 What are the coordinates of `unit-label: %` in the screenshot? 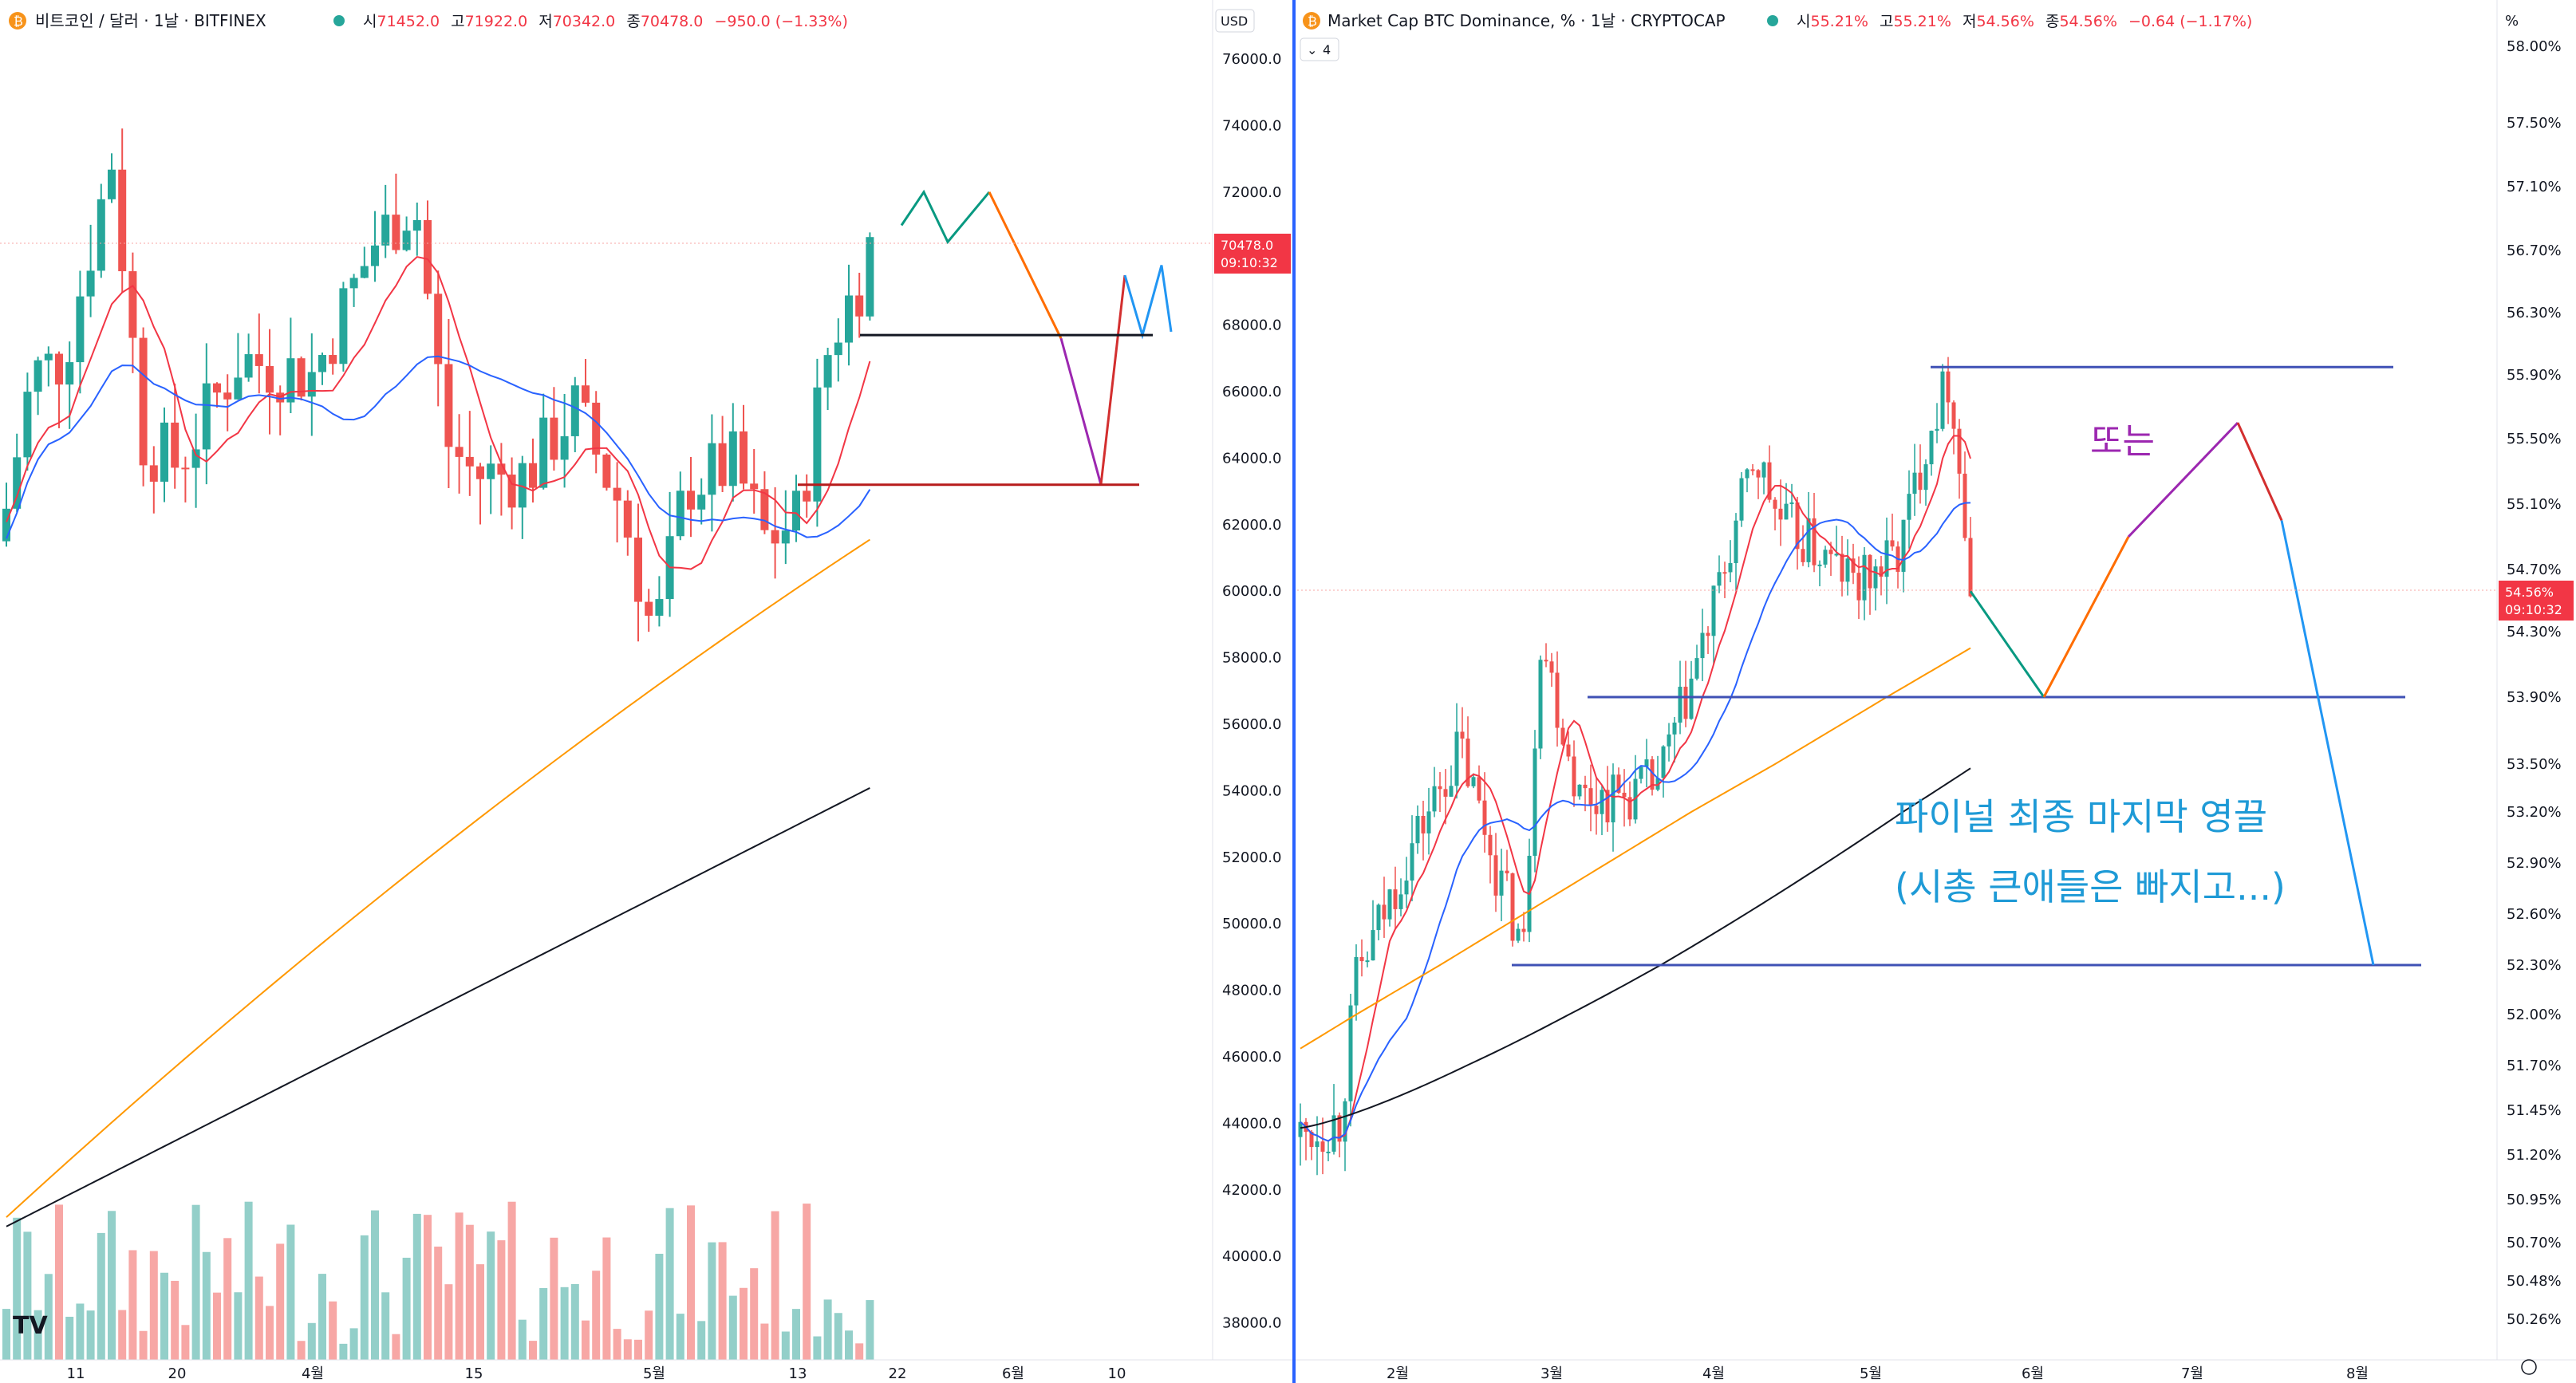 It's located at (2512, 21).